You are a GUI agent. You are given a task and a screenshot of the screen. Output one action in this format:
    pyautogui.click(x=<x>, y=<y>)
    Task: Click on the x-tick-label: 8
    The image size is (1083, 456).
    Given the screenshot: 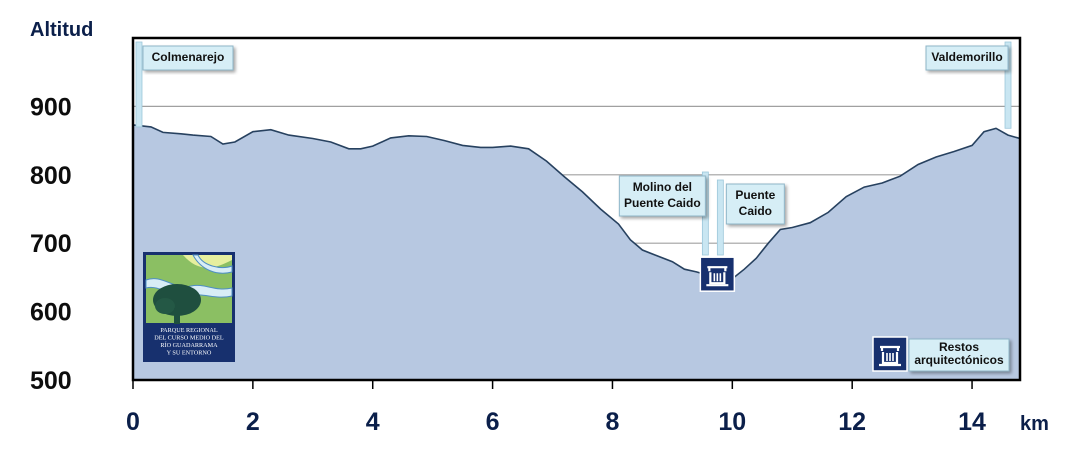 What is the action you would take?
    pyautogui.click(x=613, y=422)
    